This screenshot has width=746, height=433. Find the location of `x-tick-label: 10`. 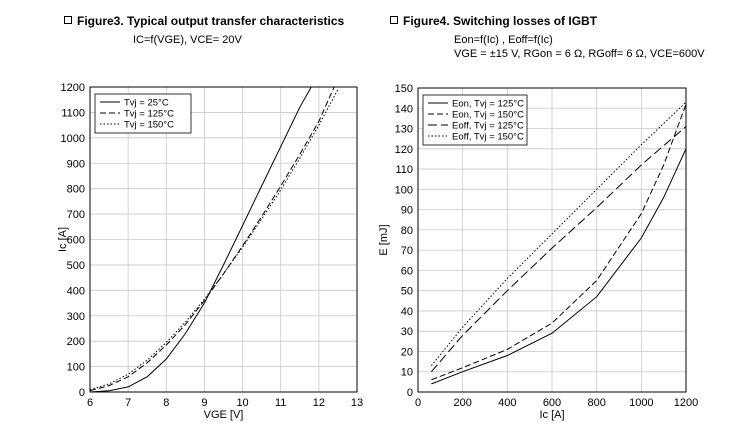

x-tick-label: 10 is located at coordinates (242, 403).